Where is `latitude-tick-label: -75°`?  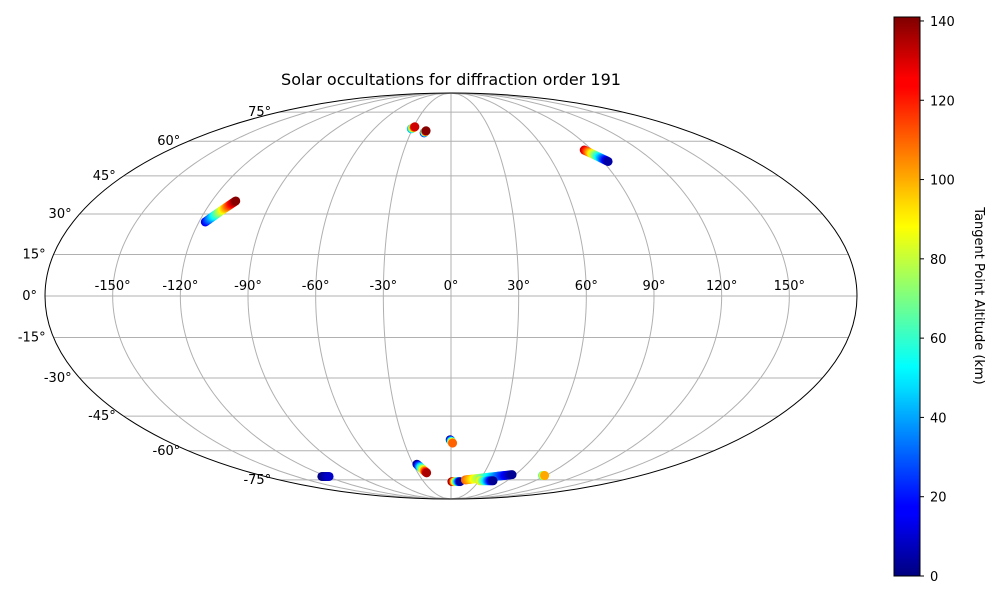
latitude-tick-label: -75° is located at coordinates (257, 480).